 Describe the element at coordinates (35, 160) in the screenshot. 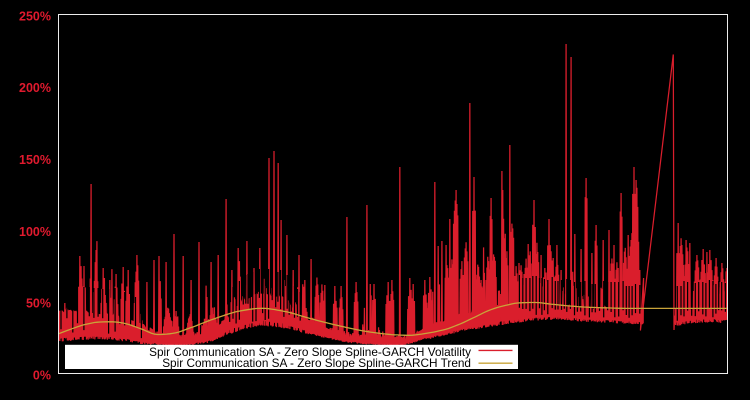

I see `svg-text: 150%` at that location.